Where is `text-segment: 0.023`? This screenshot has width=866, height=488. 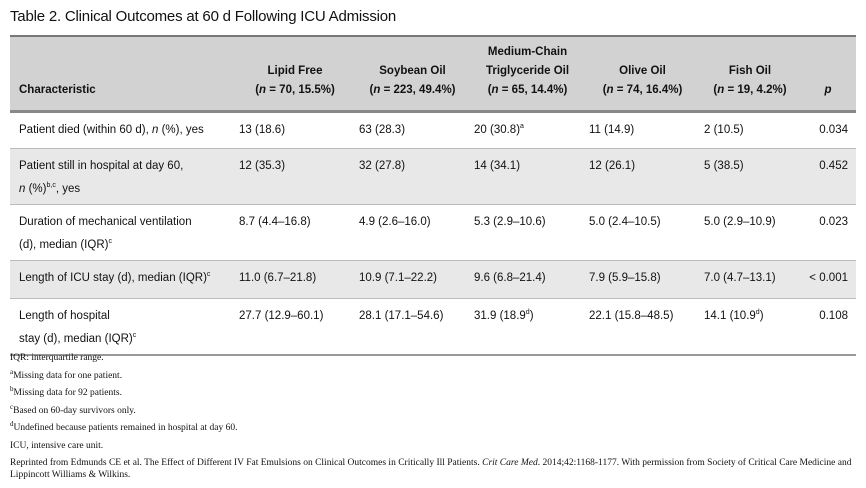 text-segment: 0.023 is located at coordinates (833, 222).